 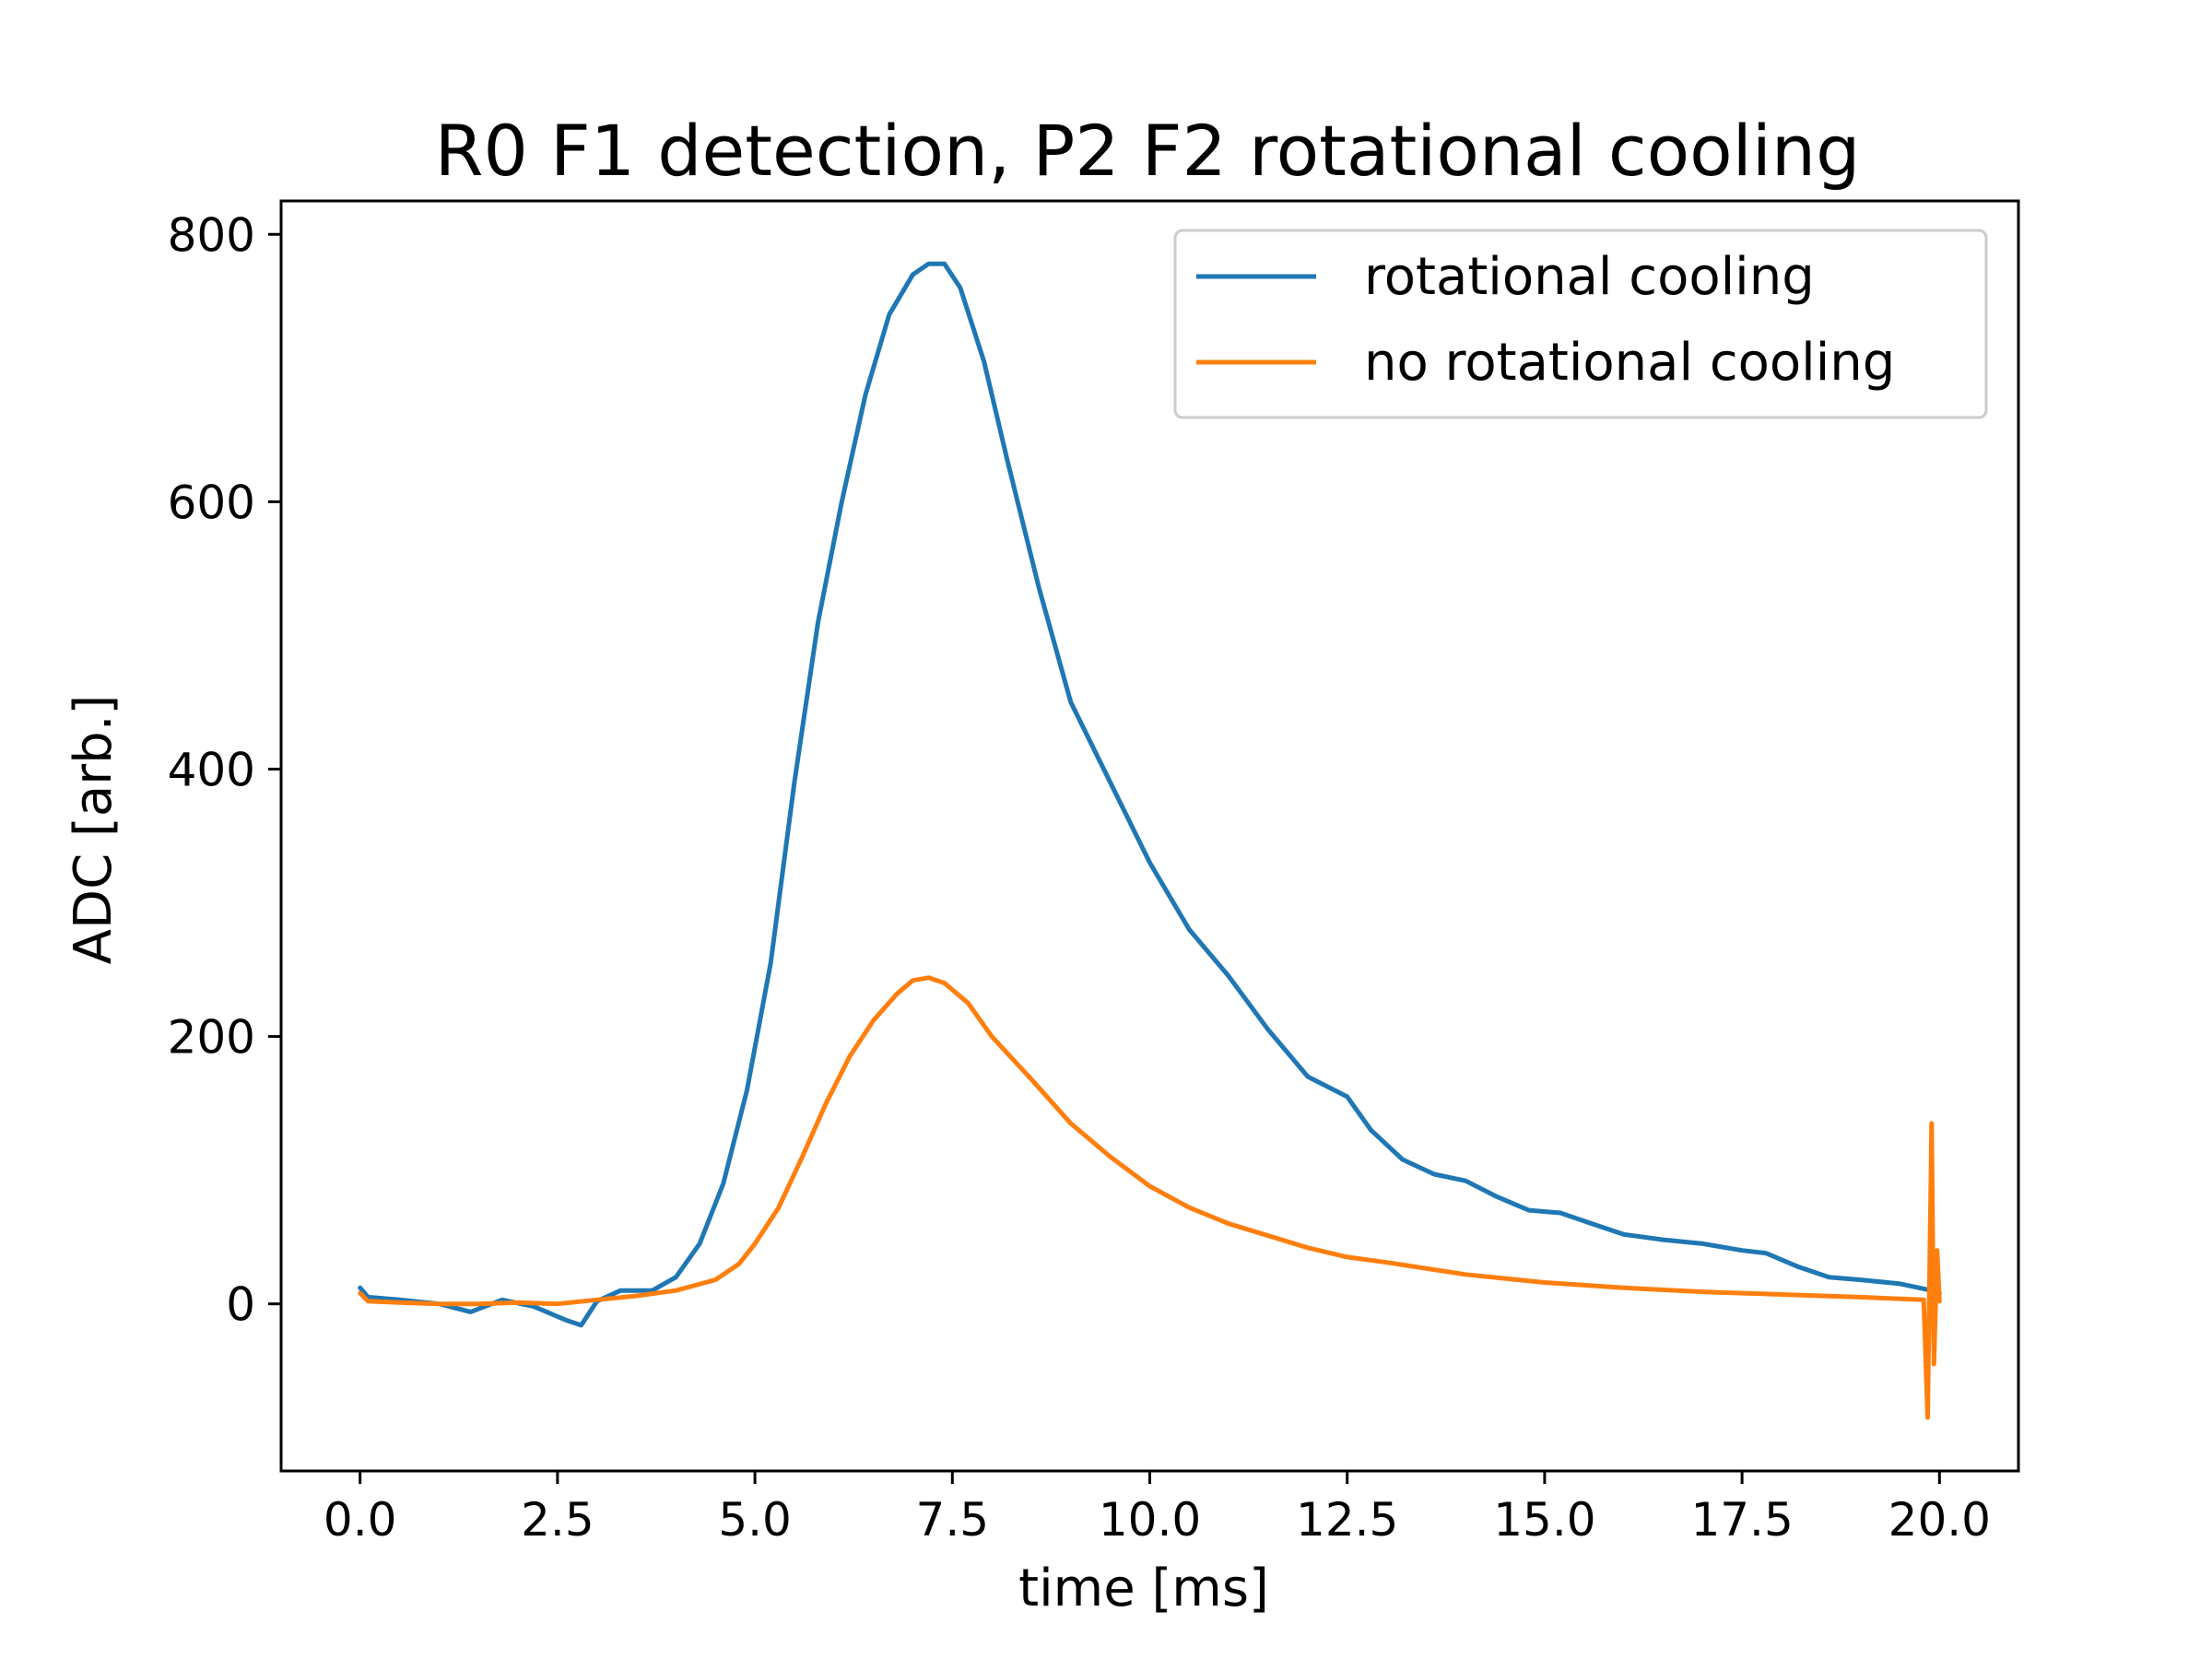 I want to click on x-axis-label: time [ms], so click(x=1143, y=1588).